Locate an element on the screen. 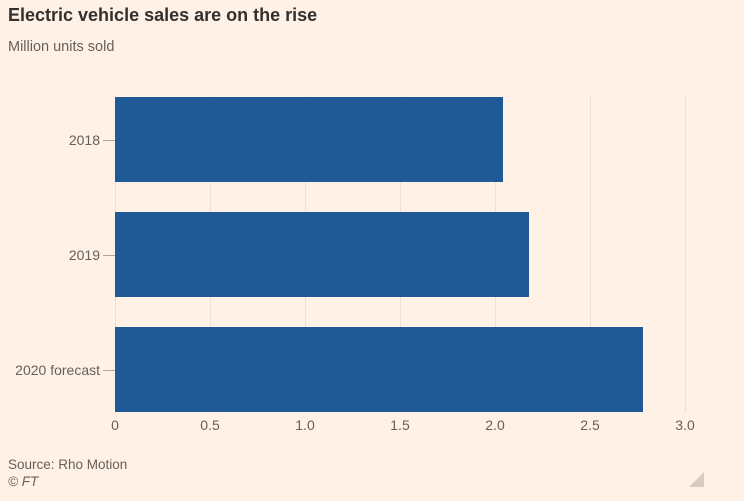  bar-2020-forecast is located at coordinates (379, 369).